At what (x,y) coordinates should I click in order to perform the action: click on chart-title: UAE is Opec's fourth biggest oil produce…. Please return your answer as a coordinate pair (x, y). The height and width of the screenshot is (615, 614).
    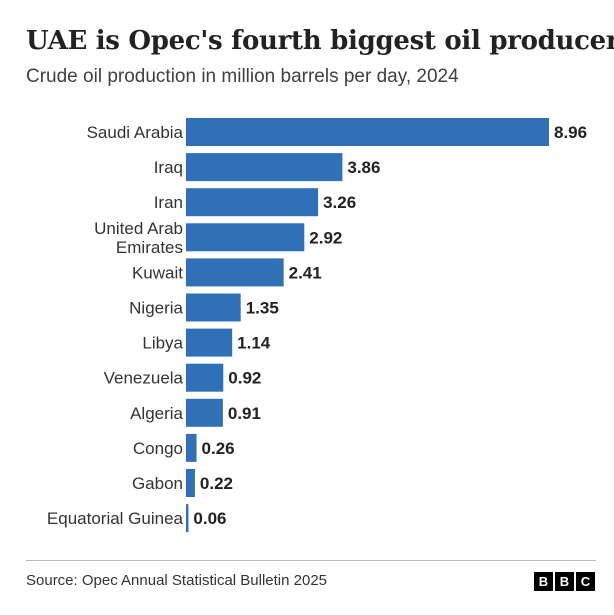
    Looking at the image, I should click on (320, 41).